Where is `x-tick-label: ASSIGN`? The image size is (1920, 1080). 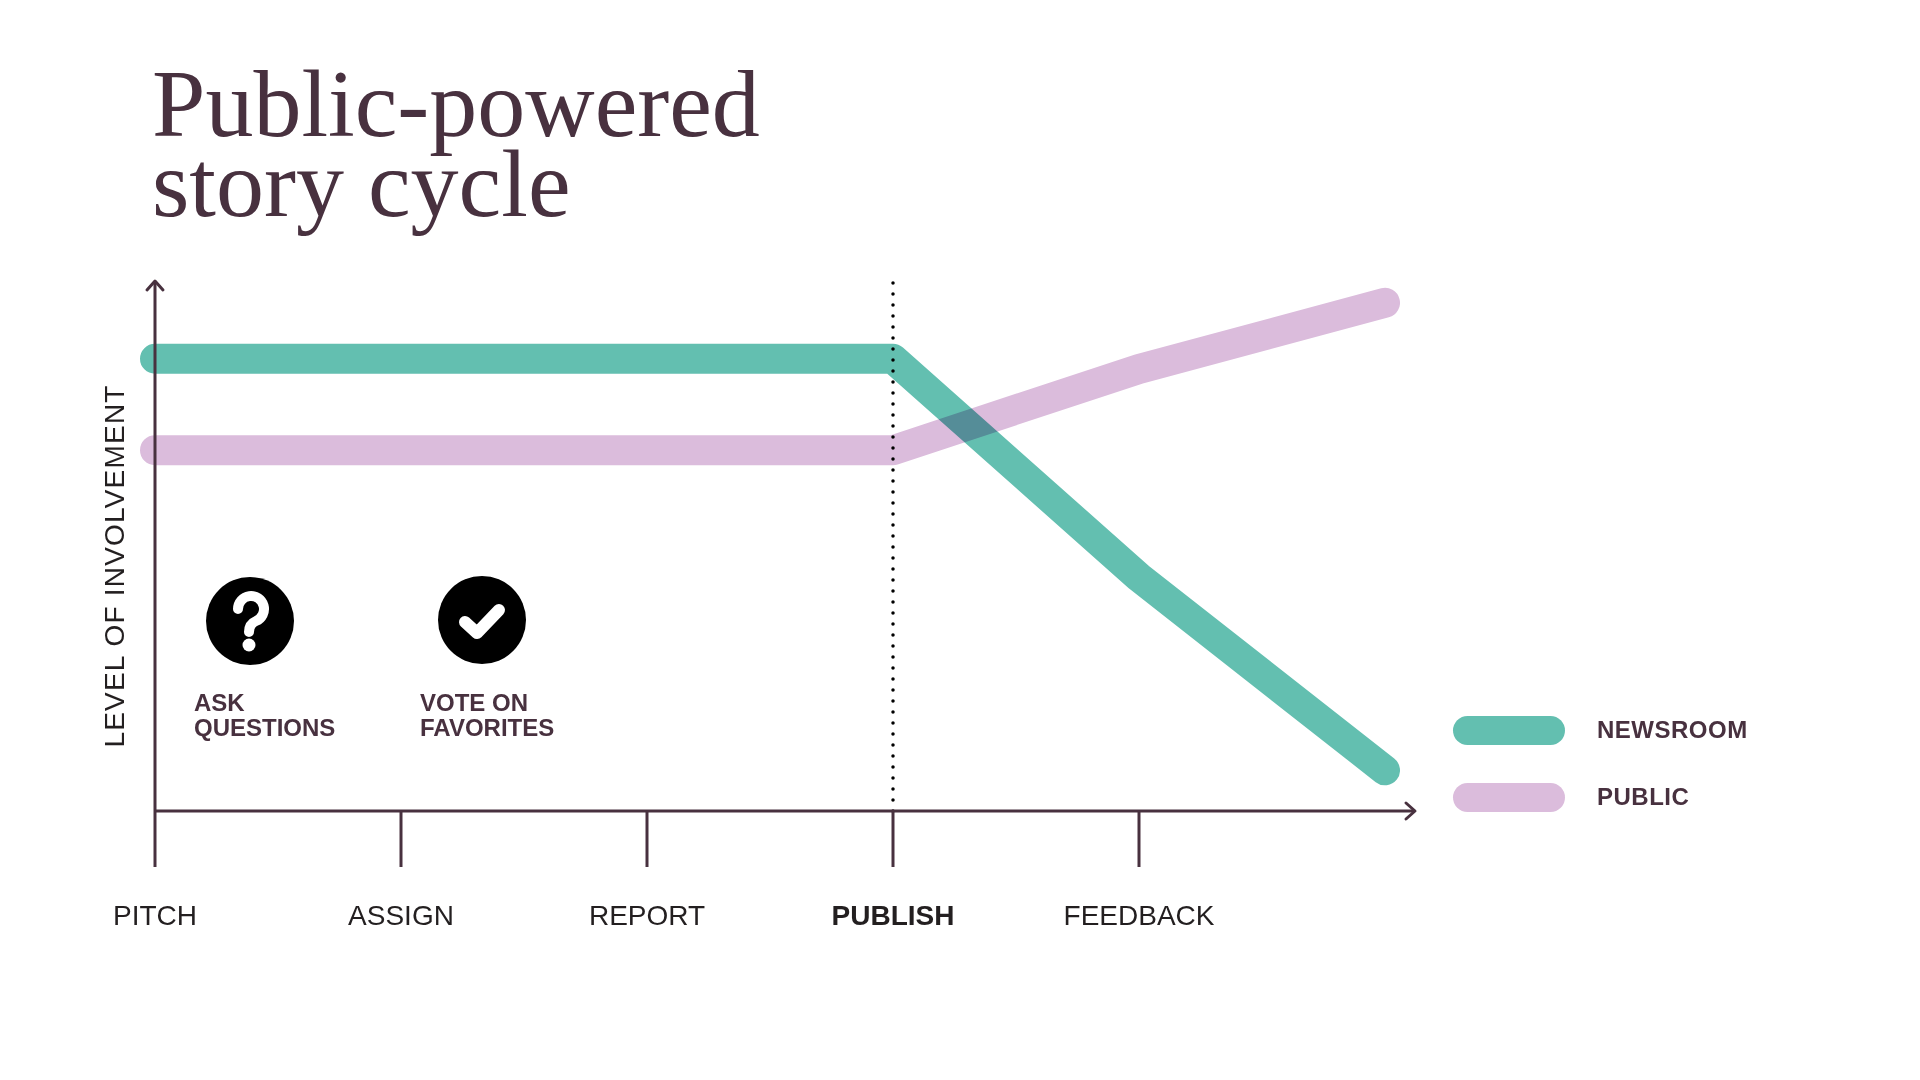
x-tick-label: ASSIGN is located at coordinates (401, 915).